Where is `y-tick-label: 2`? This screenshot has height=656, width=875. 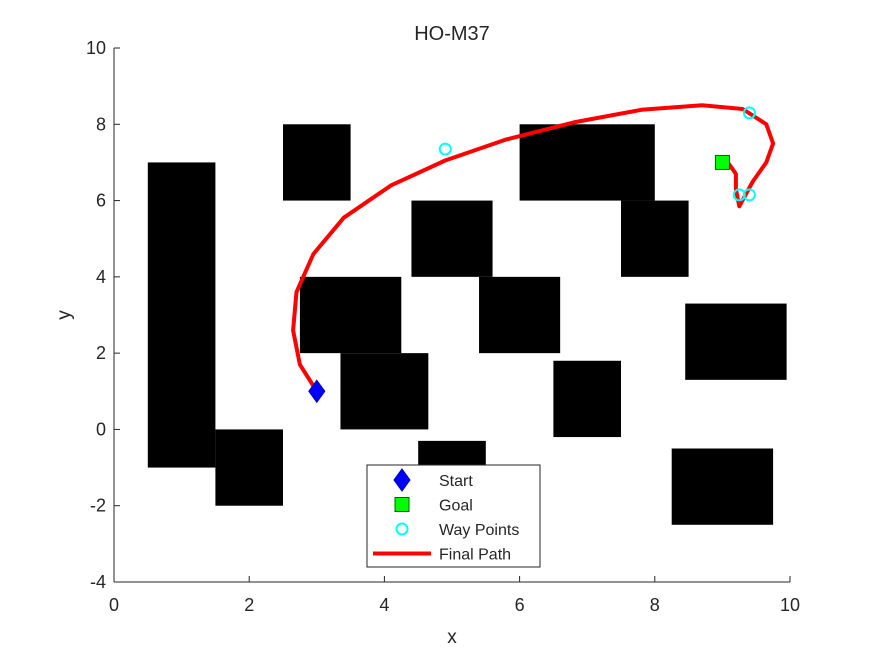 y-tick-label: 2 is located at coordinates (101, 353).